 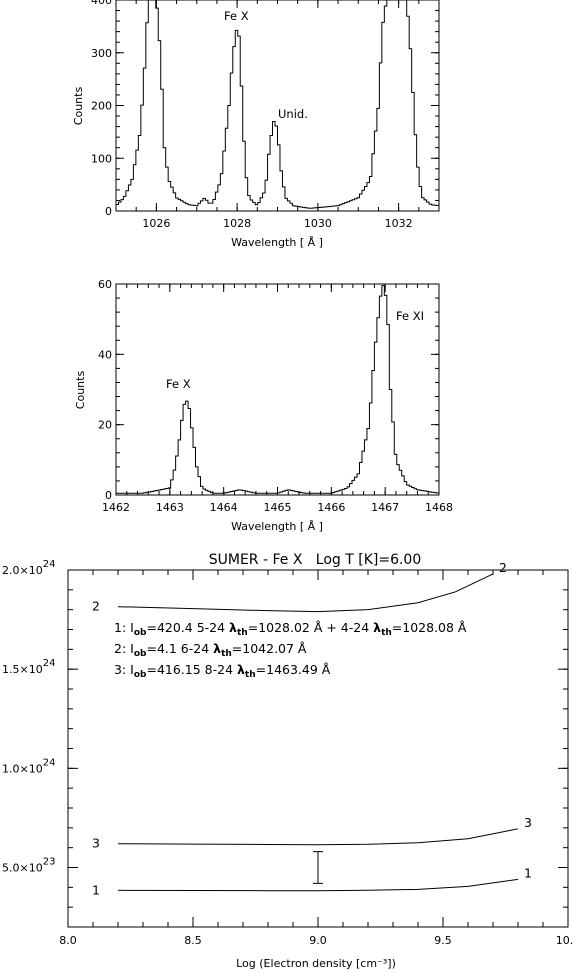 What do you see at coordinates (293, 114) in the screenshot?
I see `unid-label: Unid.` at bounding box center [293, 114].